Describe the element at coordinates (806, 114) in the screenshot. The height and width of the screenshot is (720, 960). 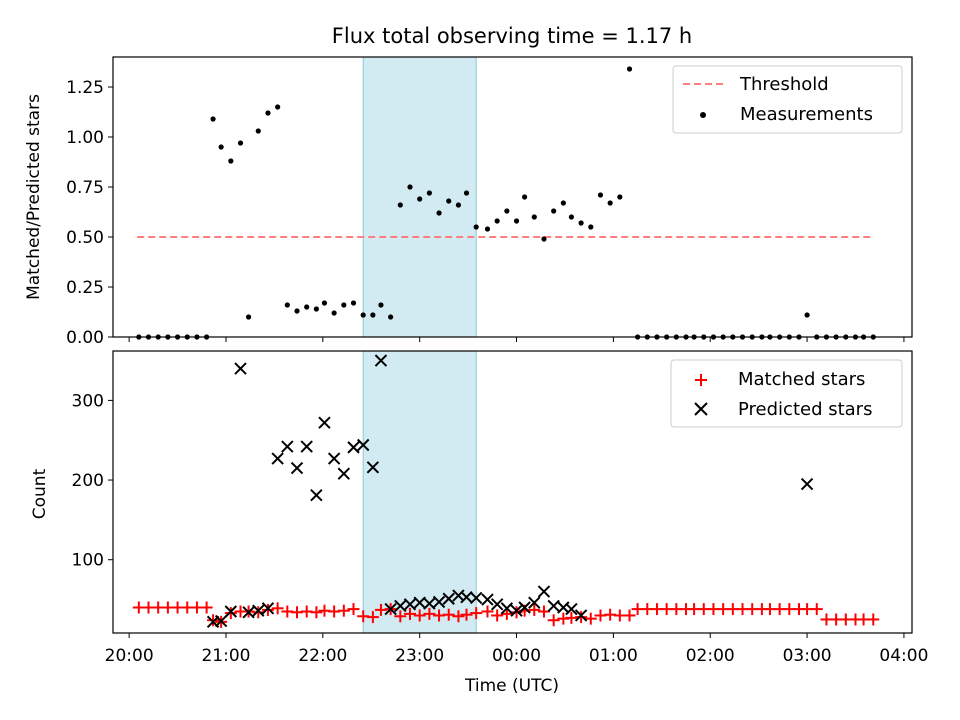
I see `measurements-legend-label: Measurements` at that location.